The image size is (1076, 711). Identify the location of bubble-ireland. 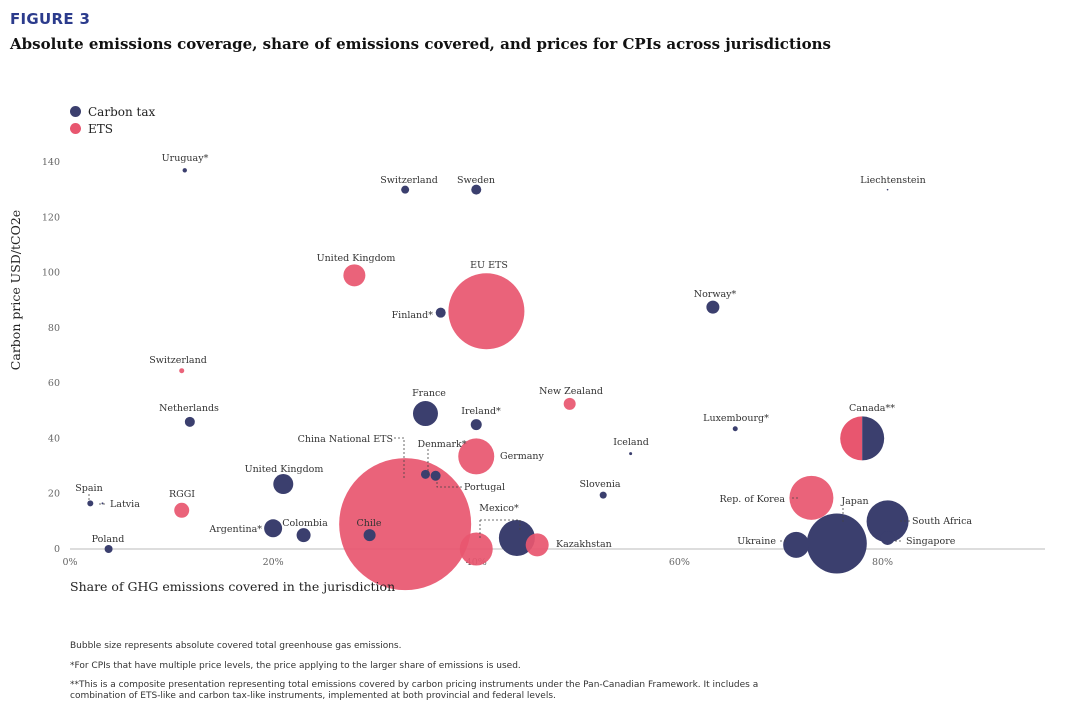
(476, 425).